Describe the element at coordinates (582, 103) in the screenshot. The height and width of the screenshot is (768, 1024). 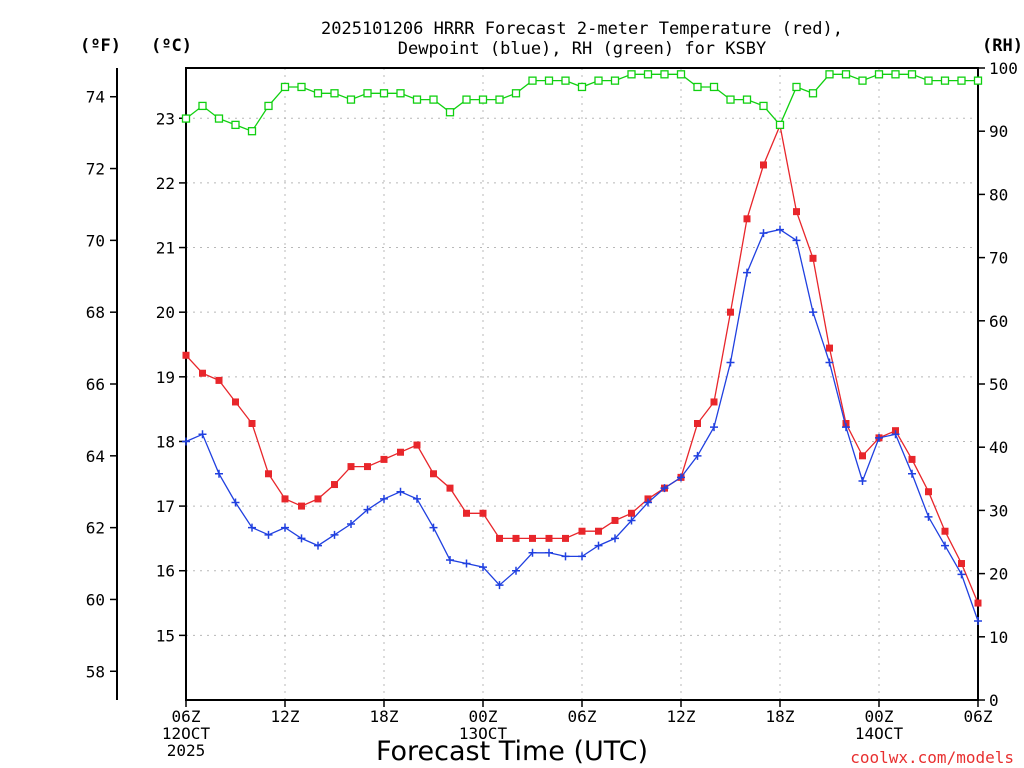
I see `series-rh` at that location.